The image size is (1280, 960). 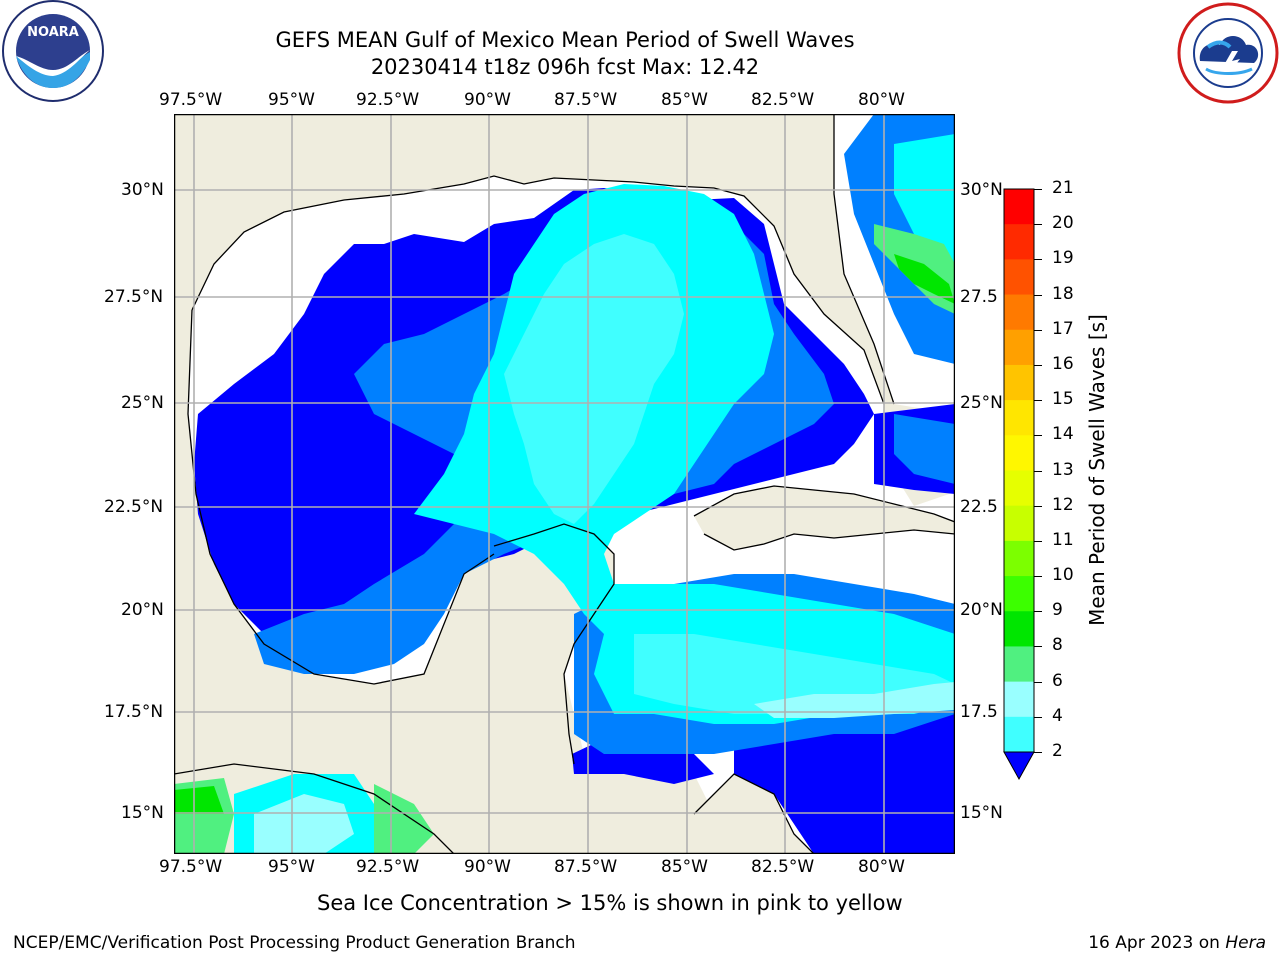 What do you see at coordinates (291, 100) in the screenshot?
I see `lon-tick-top: 95°W` at bounding box center [291, 100].